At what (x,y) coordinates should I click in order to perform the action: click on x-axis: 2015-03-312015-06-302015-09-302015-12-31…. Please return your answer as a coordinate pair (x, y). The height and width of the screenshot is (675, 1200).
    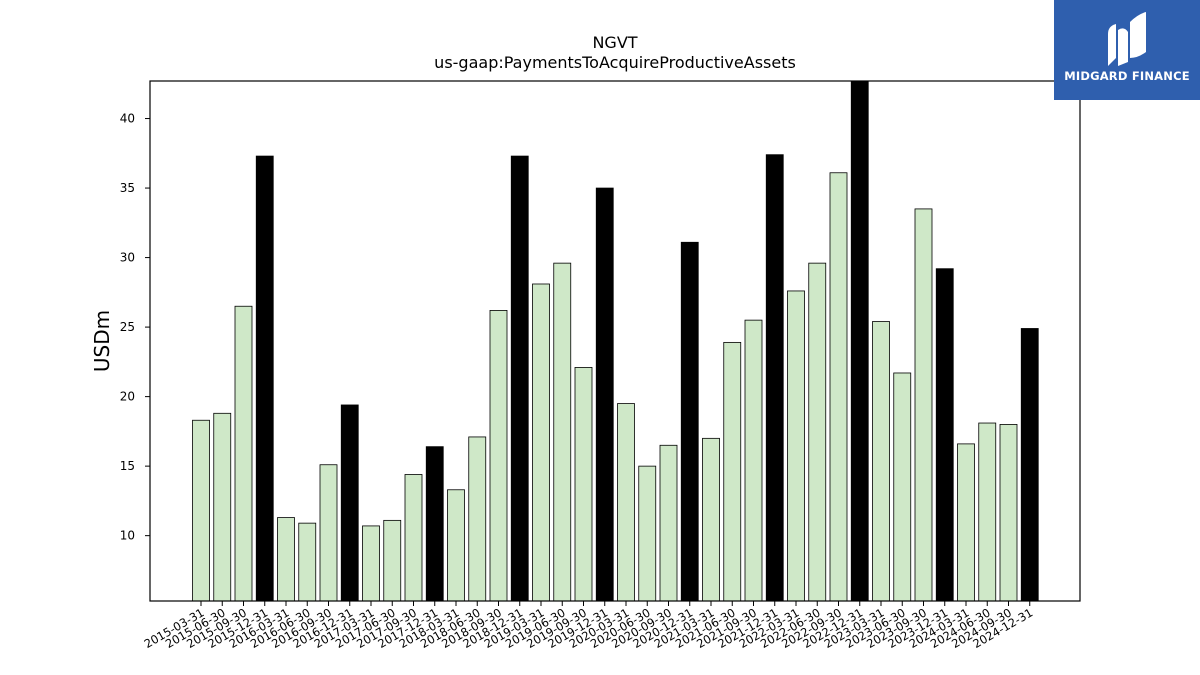
    Looking at the image, I should click on (588, 626).